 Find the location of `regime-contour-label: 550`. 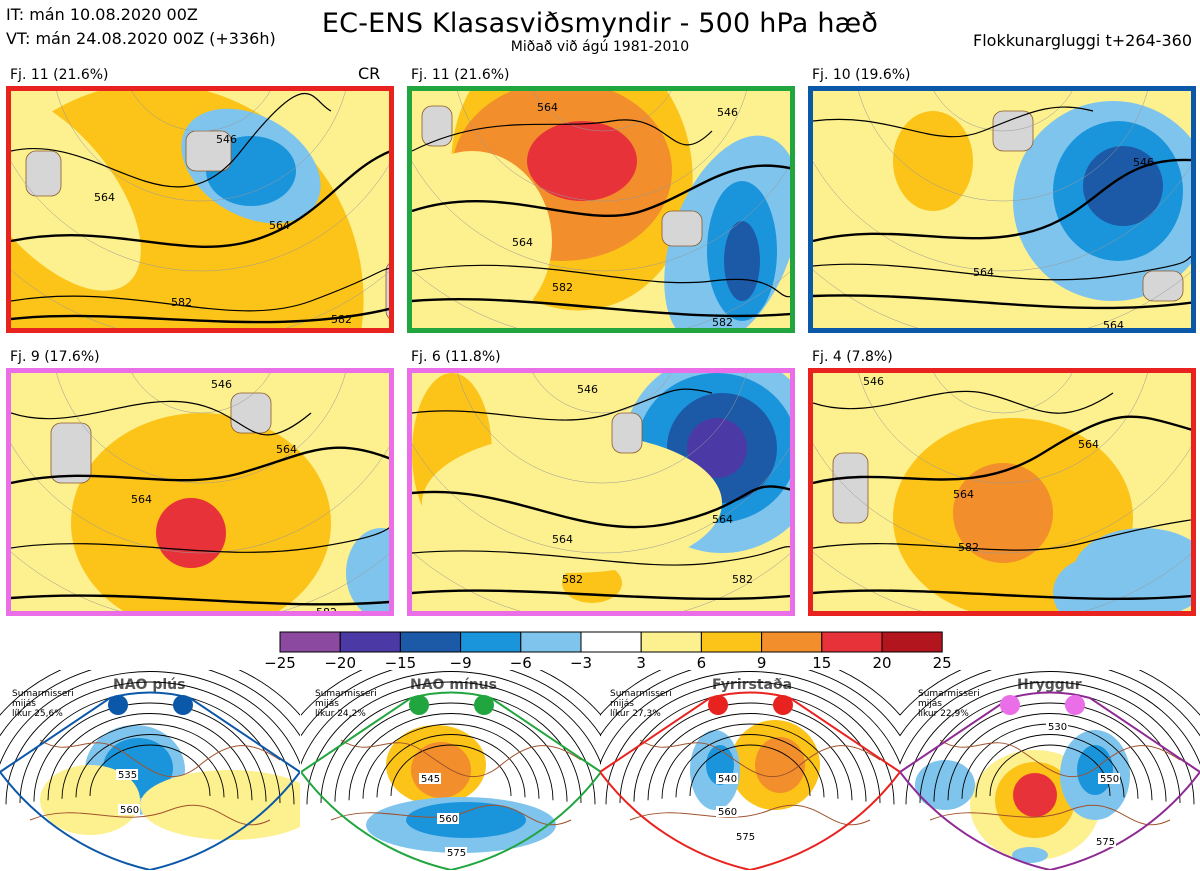

regime-contour-label: 550 is located at coordinates (1109, 779).